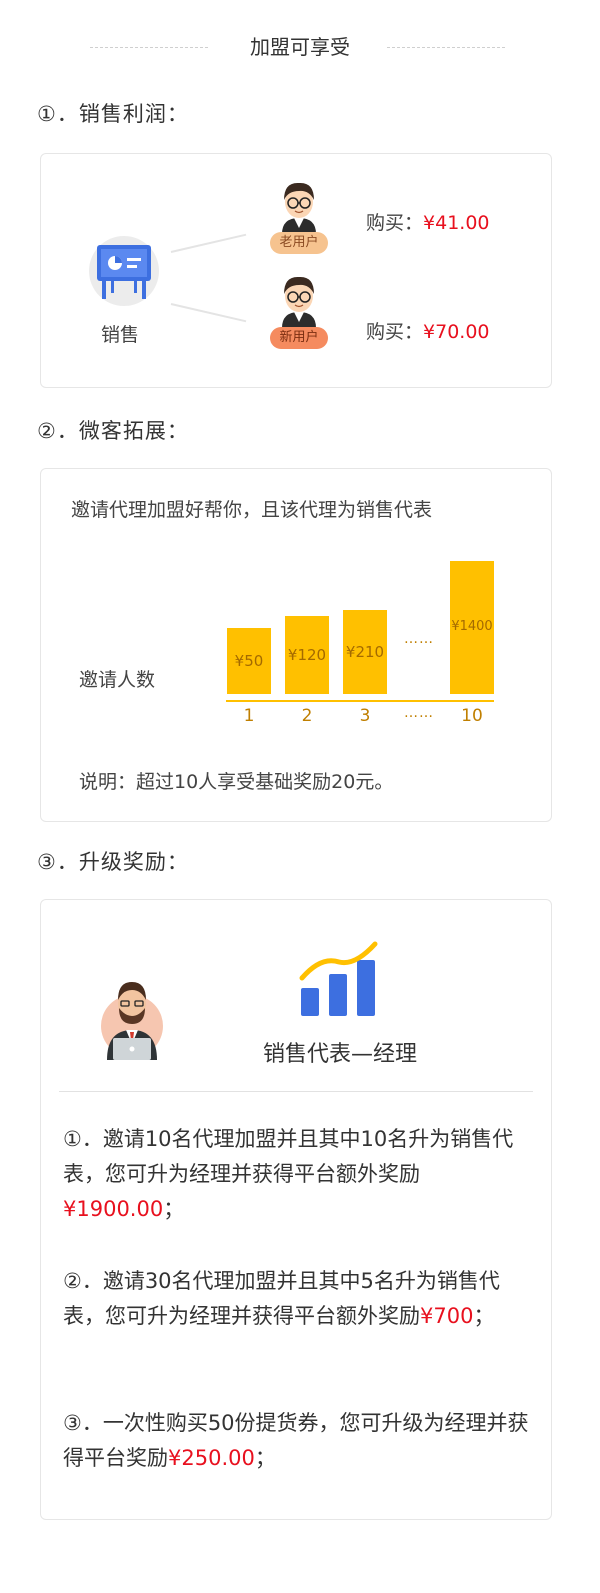 The height and width of the screenshot is (1593, 600). What do you see at coordinates (456, 332) in the screenshot?
I see `new-user-amount: ¥70.00` at bounding box center [456, 332].